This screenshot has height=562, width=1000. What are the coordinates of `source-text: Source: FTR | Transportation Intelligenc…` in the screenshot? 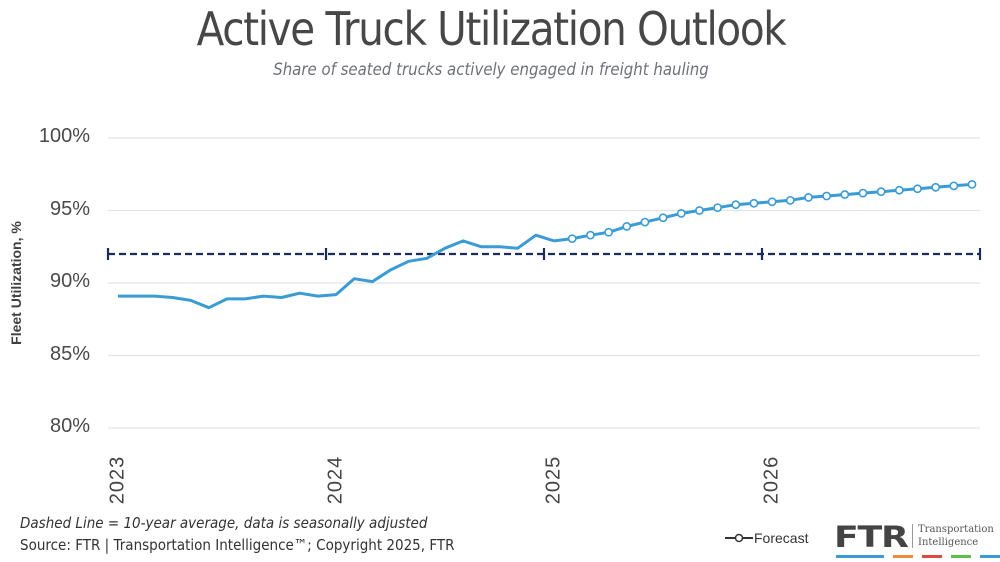 It's located at (237, 545).